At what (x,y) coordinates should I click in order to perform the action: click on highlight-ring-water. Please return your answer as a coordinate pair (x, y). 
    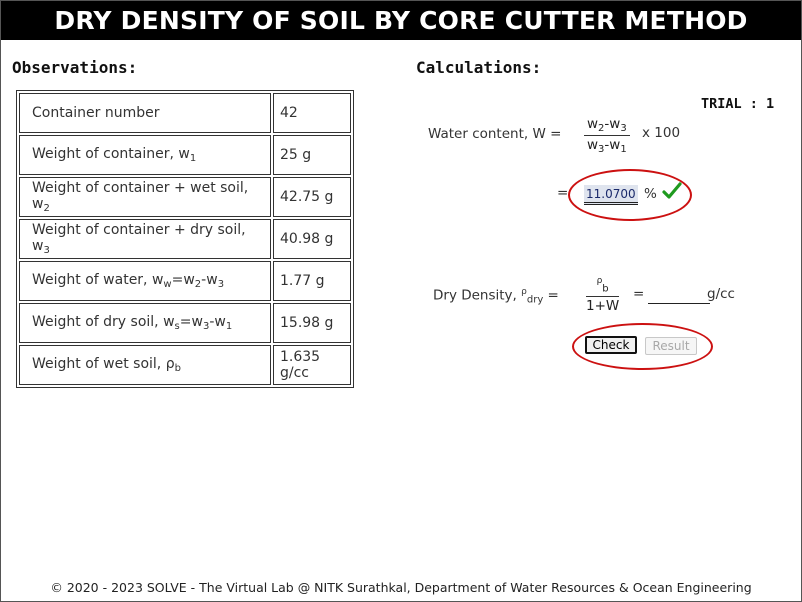
    Looking at the image, I should click on (630, 195).